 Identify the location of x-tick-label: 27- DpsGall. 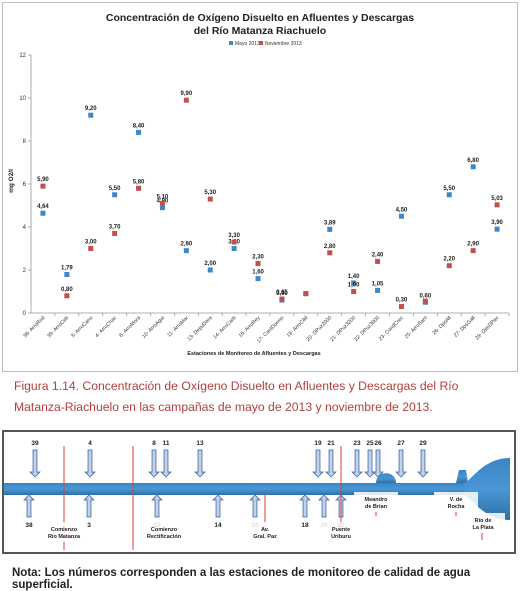
(465, 327).